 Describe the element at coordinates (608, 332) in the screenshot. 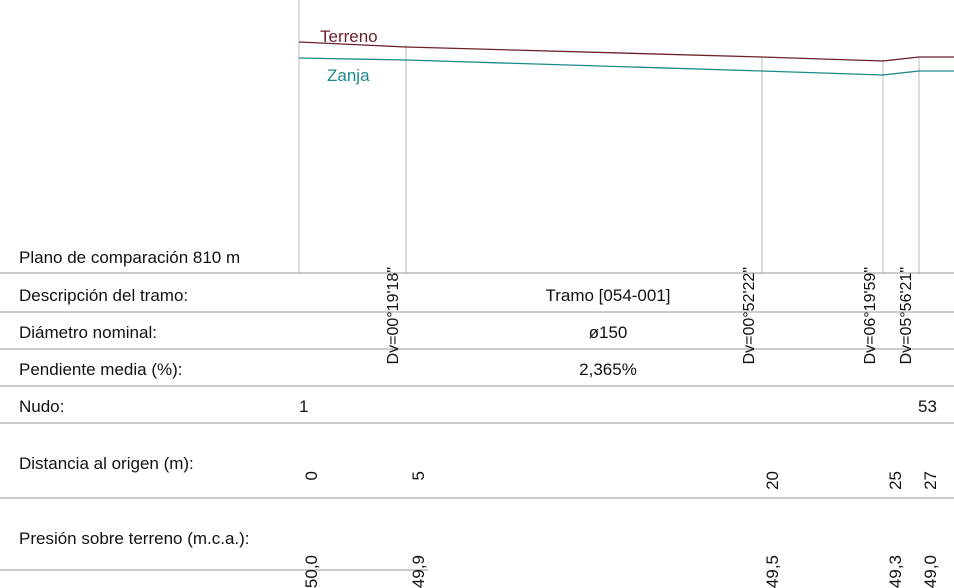

I see `diameter-value: ø150` at that location.